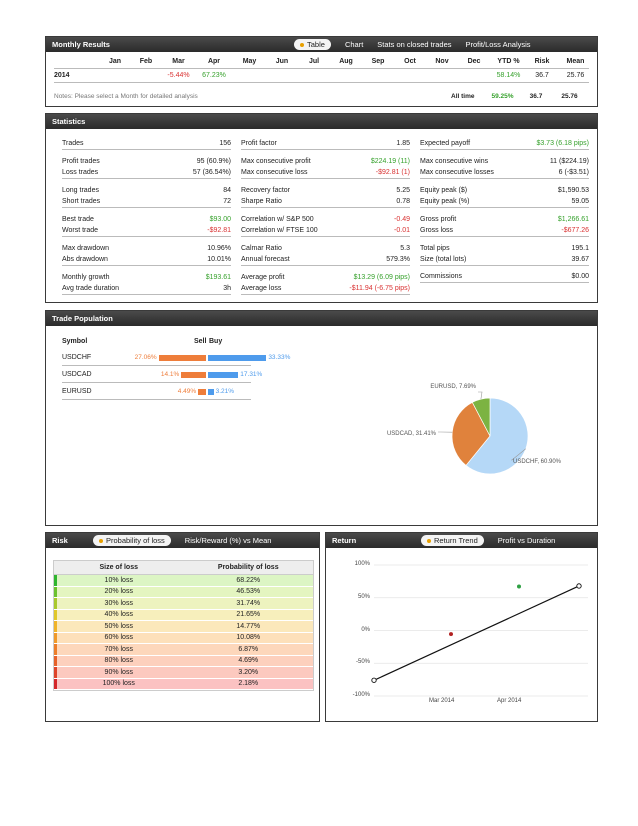 The image size is (638, 826). What do you see at coordinates (135, 540) in the screenshot?
I see `tab-probability-of-loss-label: Probability of loss` at bounding box center [135, 540].